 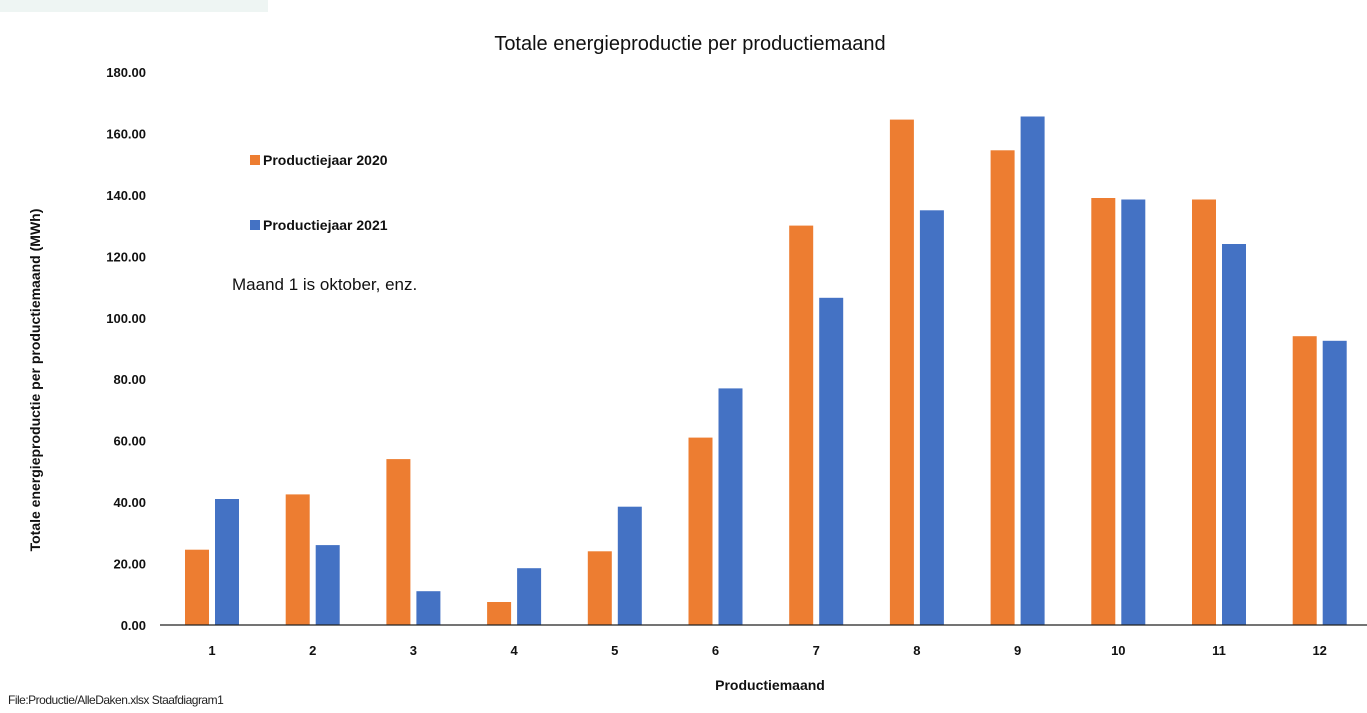 I want to click on x-tick-label: 7, so click(x=816, y=650).